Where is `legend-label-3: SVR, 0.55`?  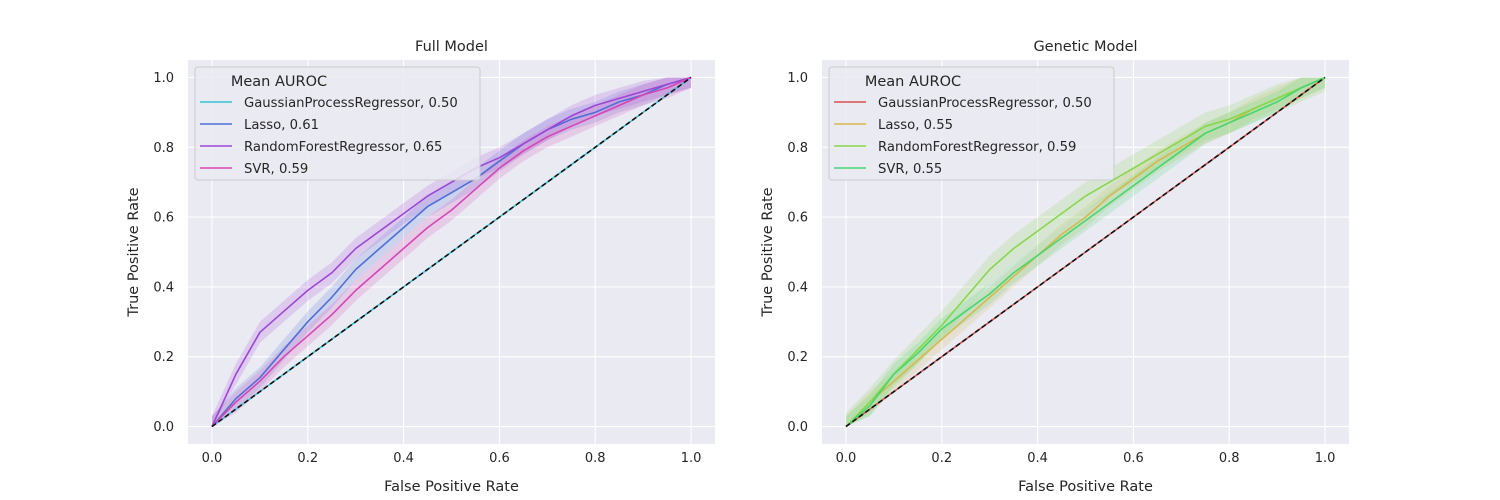
legend-label-3: SVR, 0.55 is located at coordinates (910, 169).